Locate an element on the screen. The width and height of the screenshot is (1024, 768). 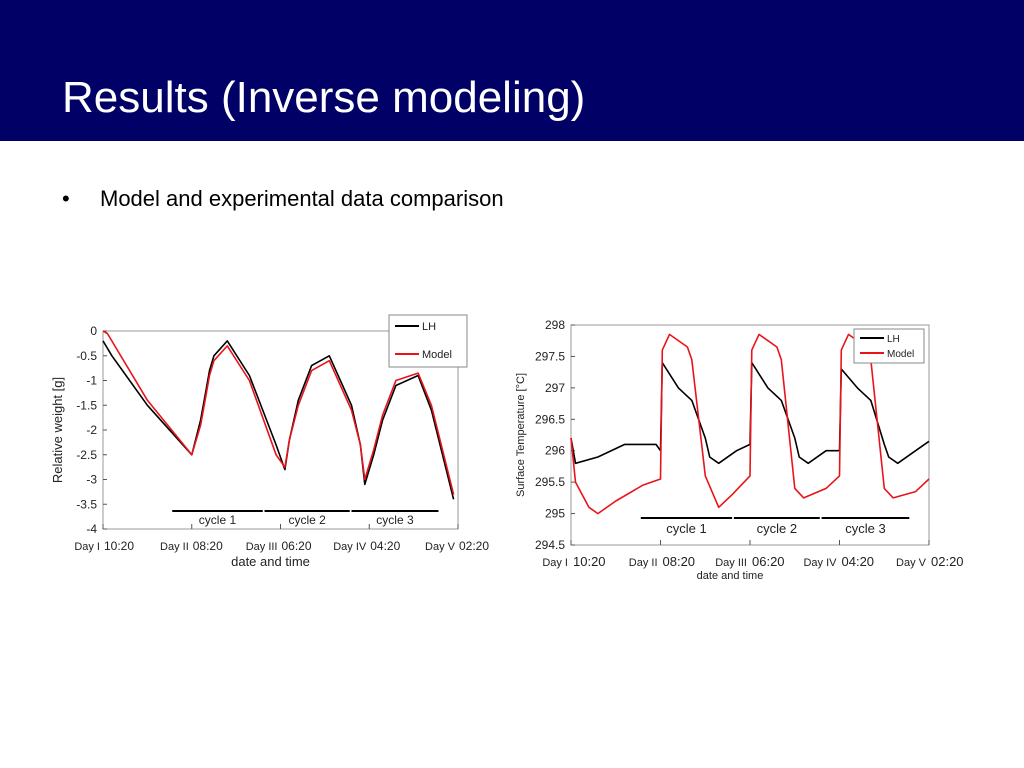
y-tick-label: -3.5 is located at coordinates (86, 504).